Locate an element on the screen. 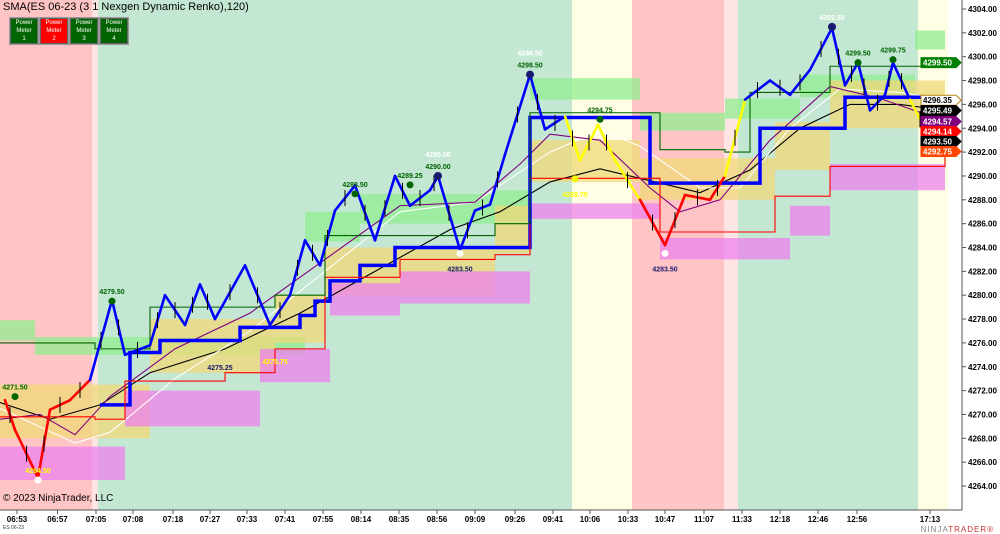  x-tick-label: 11:07 is located at coordinates (704, 519).